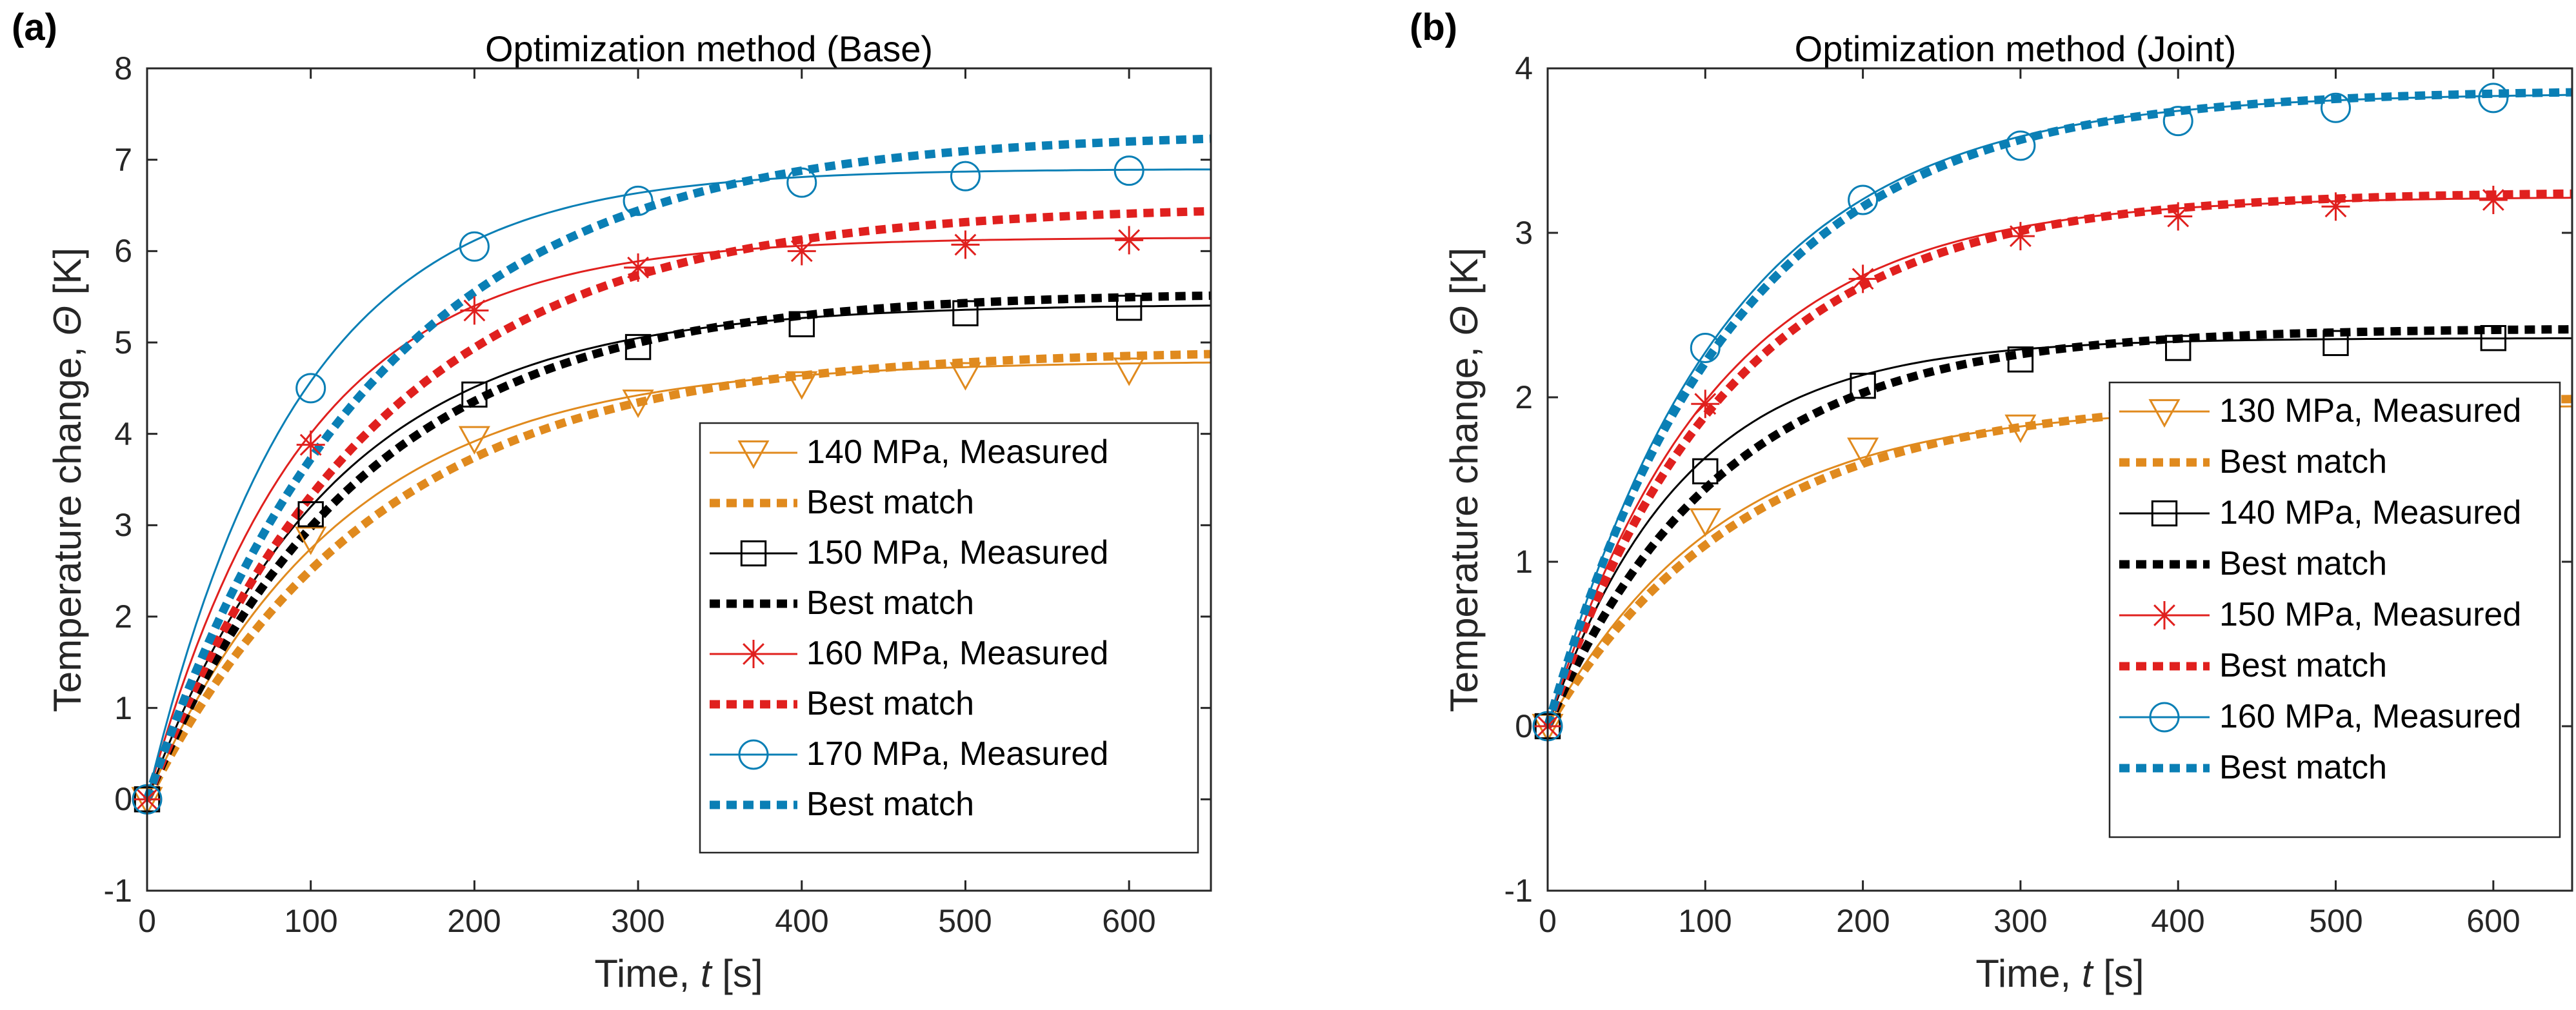 The height and width of the screenshot is (1010, 2576). I want to click on xtick-label: 500, so click(2335, 921).